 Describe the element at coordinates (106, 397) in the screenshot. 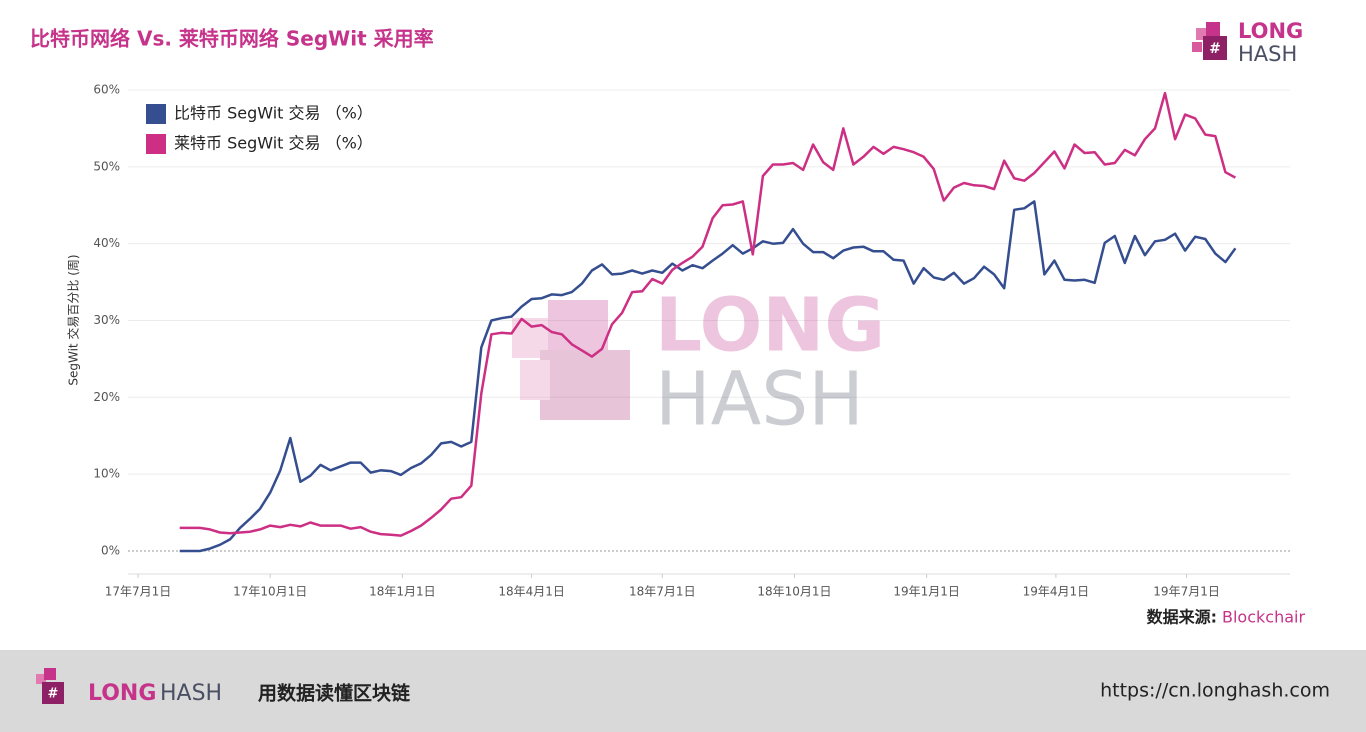

I see `y-tick-label: 20%` at that location.